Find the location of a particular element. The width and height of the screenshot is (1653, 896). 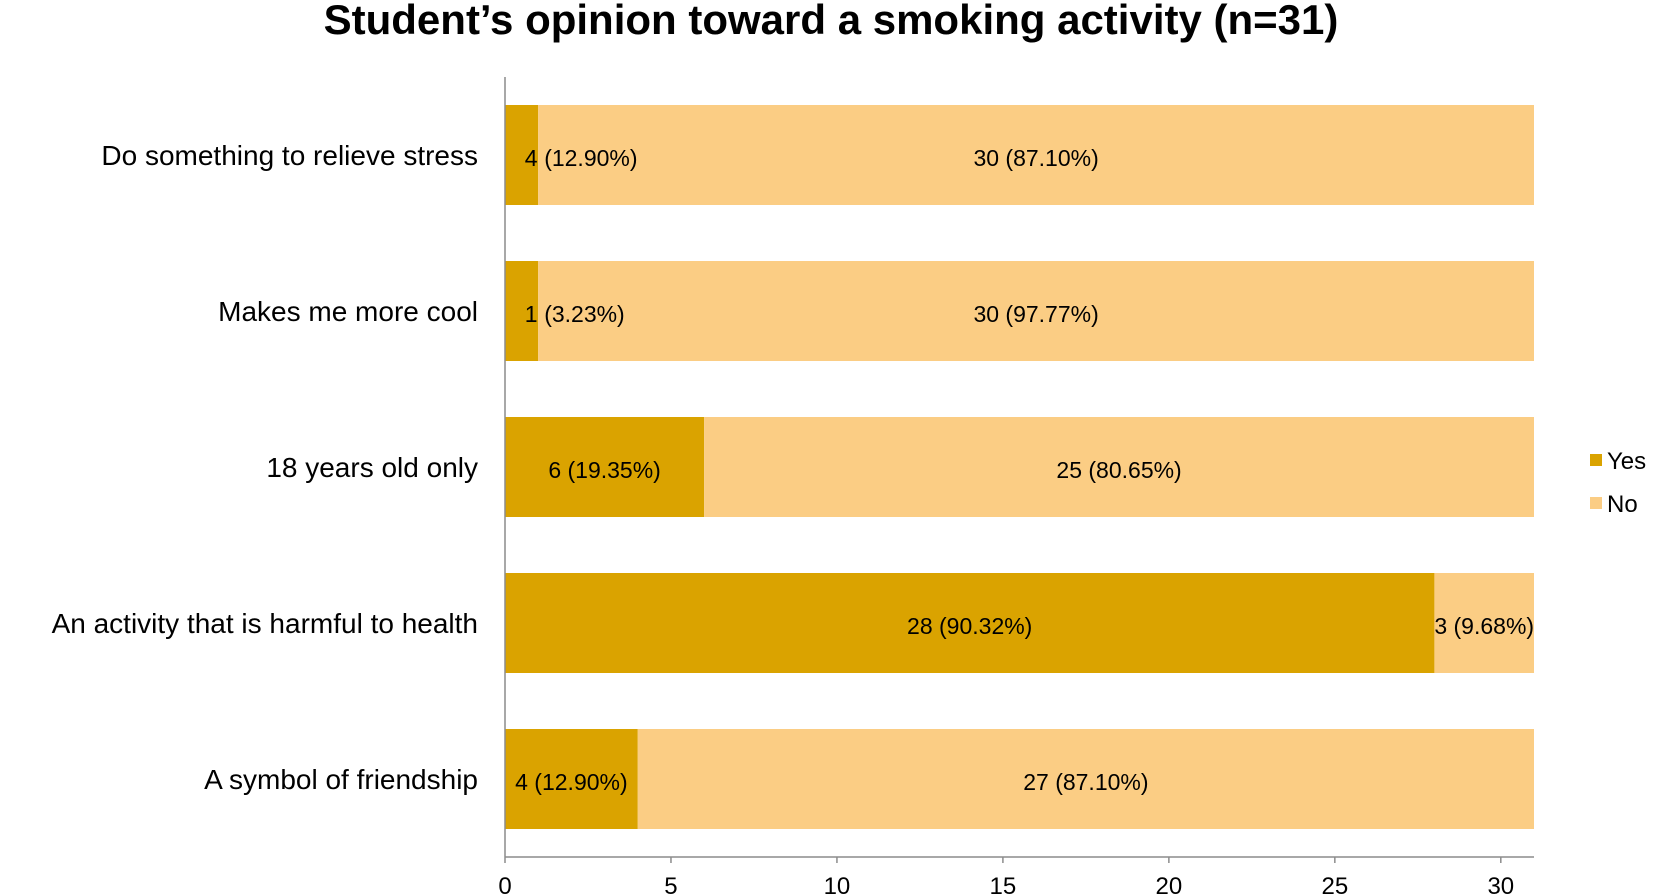

x-tick-label: 30 is located at coordinates (1500, 884).